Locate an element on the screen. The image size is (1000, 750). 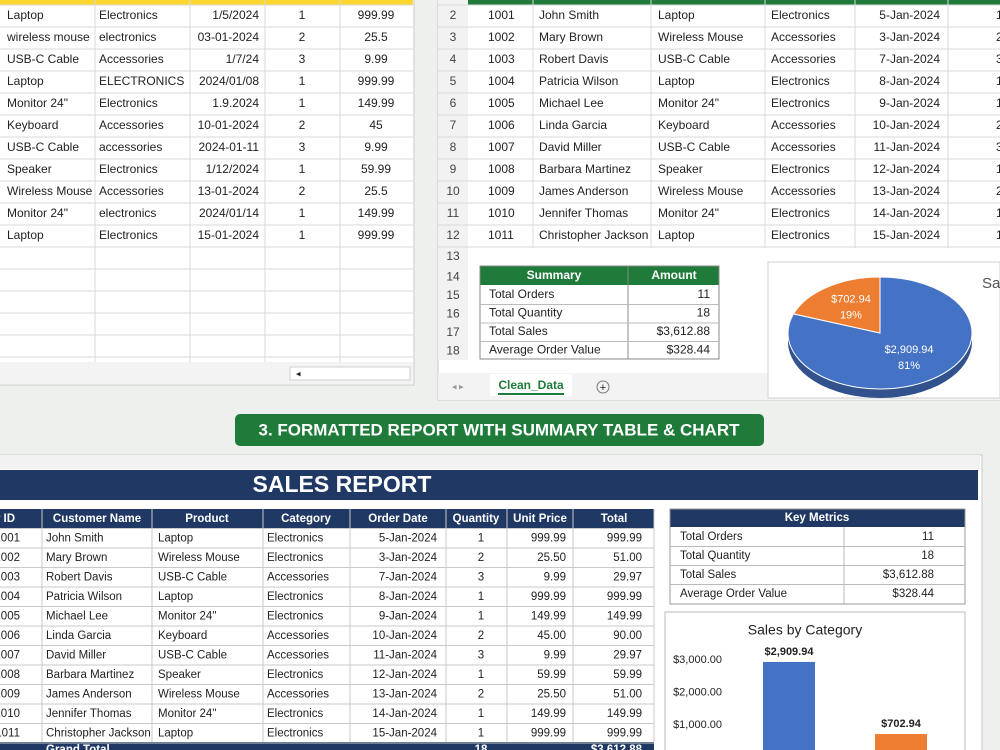
report-cell: Robert Davis is located at coordinates (79, 578).